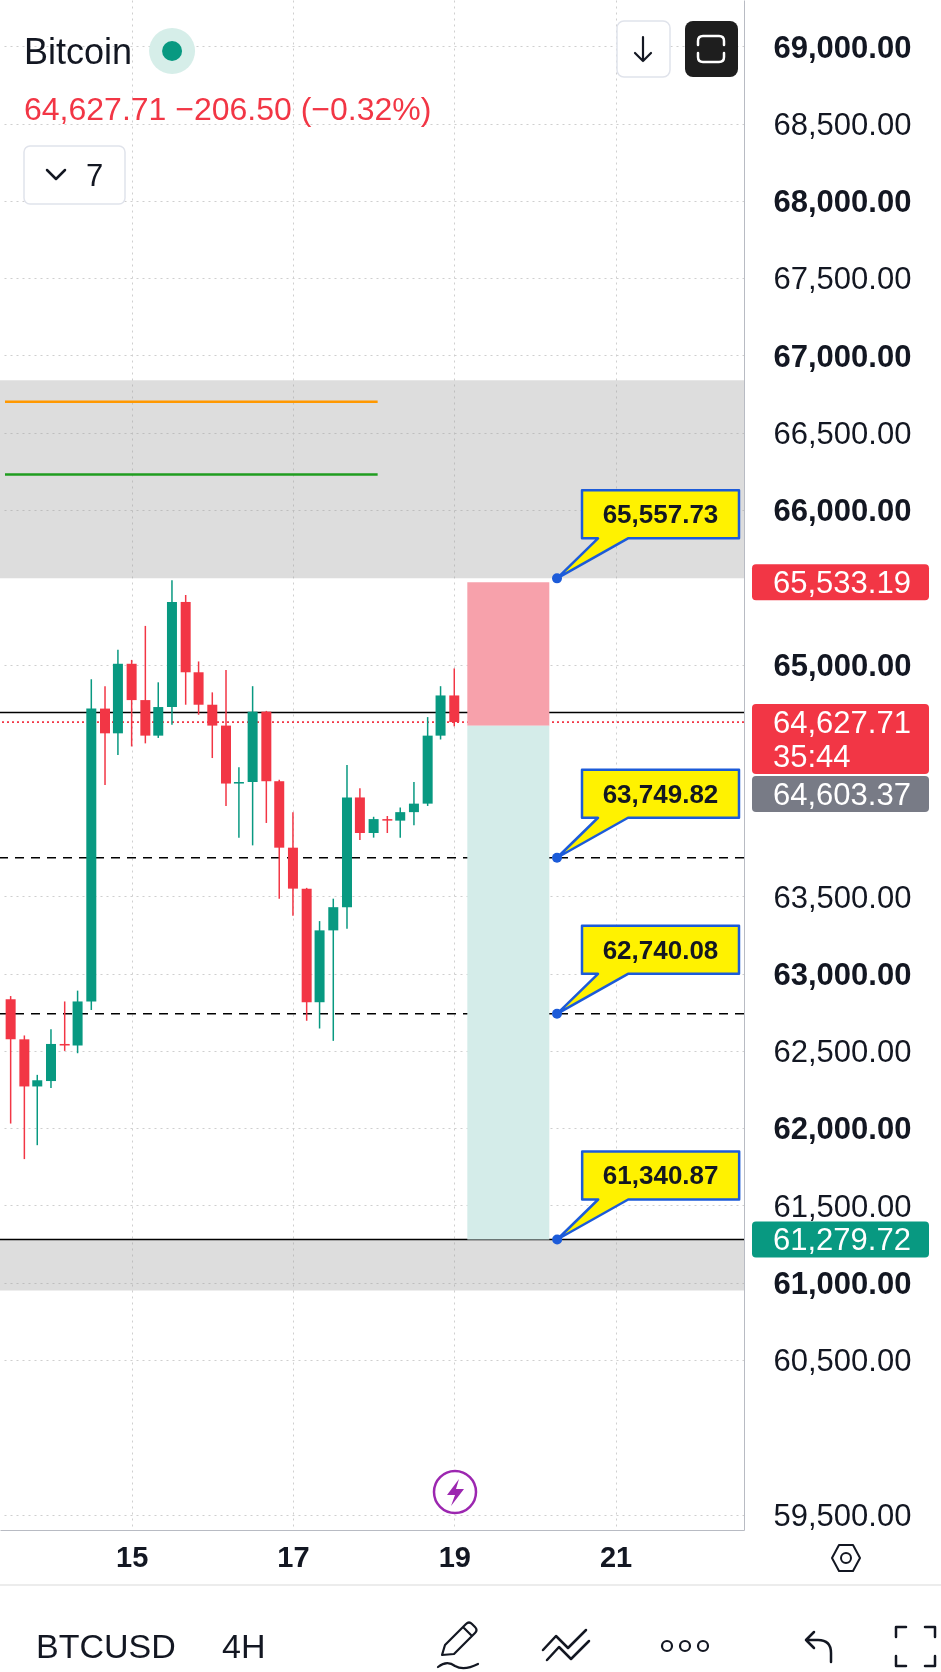  Describe the element at coordinates (842, 511) in the screenshot. I see `y-tick-label: 66,000.00` at that location.